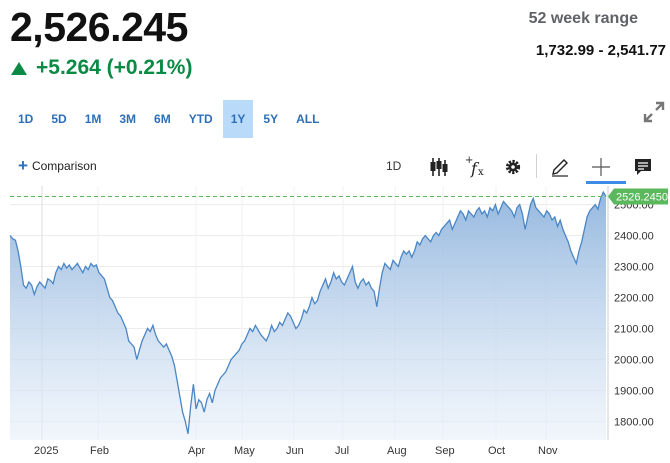  What do you see at coordinates (634, 237) in the screenshot?
I see `y-tick-label: 2400.00` at bounding box center [634, 237].